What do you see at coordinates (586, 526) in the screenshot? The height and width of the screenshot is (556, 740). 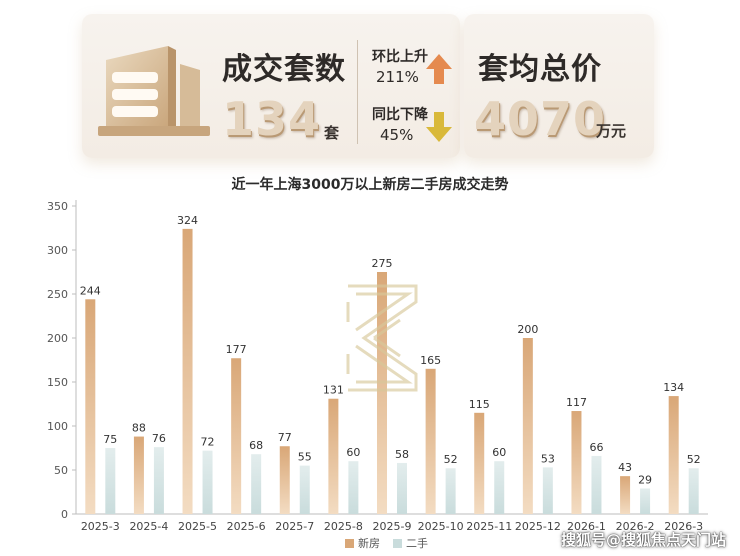 I see `x-tick-label: 2026-1` at bounding box center [586, 526].